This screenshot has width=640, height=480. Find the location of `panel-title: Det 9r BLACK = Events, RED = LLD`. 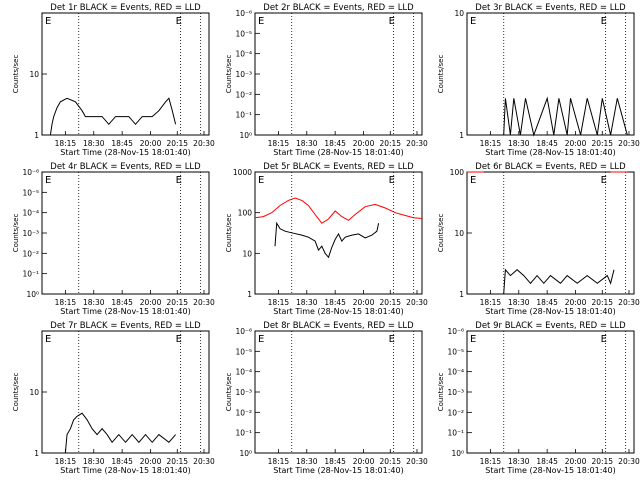

panel-title: Det 9r BLACK = Events, RED = LLD is located at coordinates (550, 326).